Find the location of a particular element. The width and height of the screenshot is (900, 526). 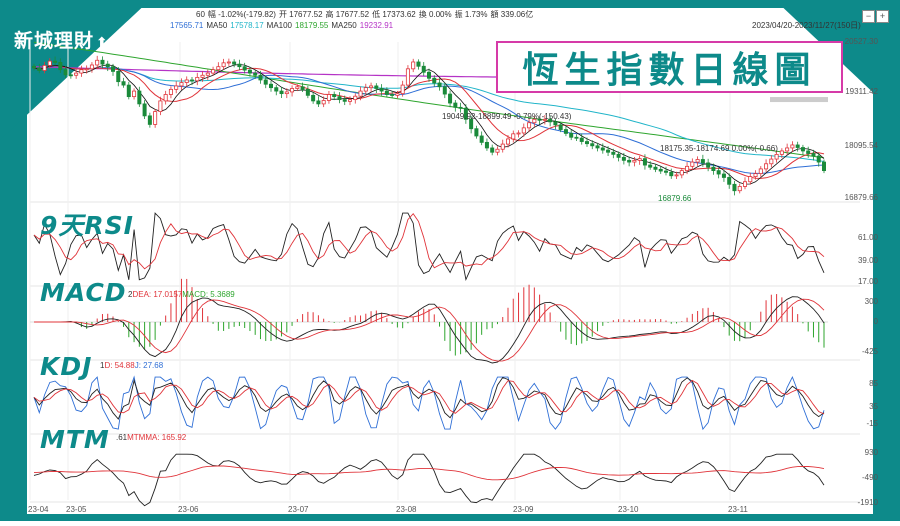

brand-logo: 新城理財 ⬆ is located at coordinates (61, 39).